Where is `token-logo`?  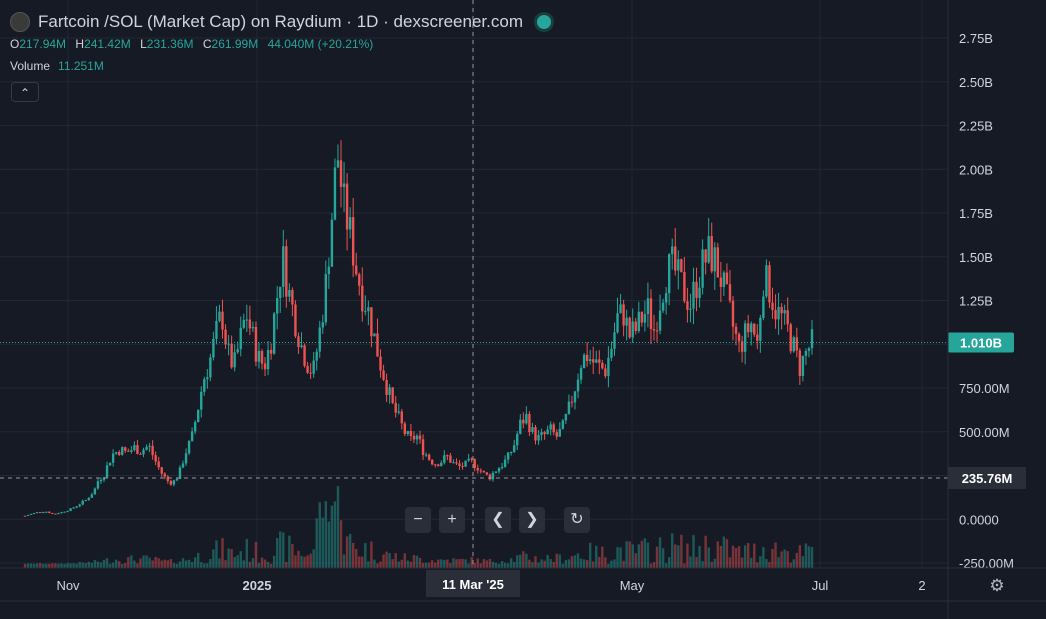
token-logo is located at coordinates (20, 22).